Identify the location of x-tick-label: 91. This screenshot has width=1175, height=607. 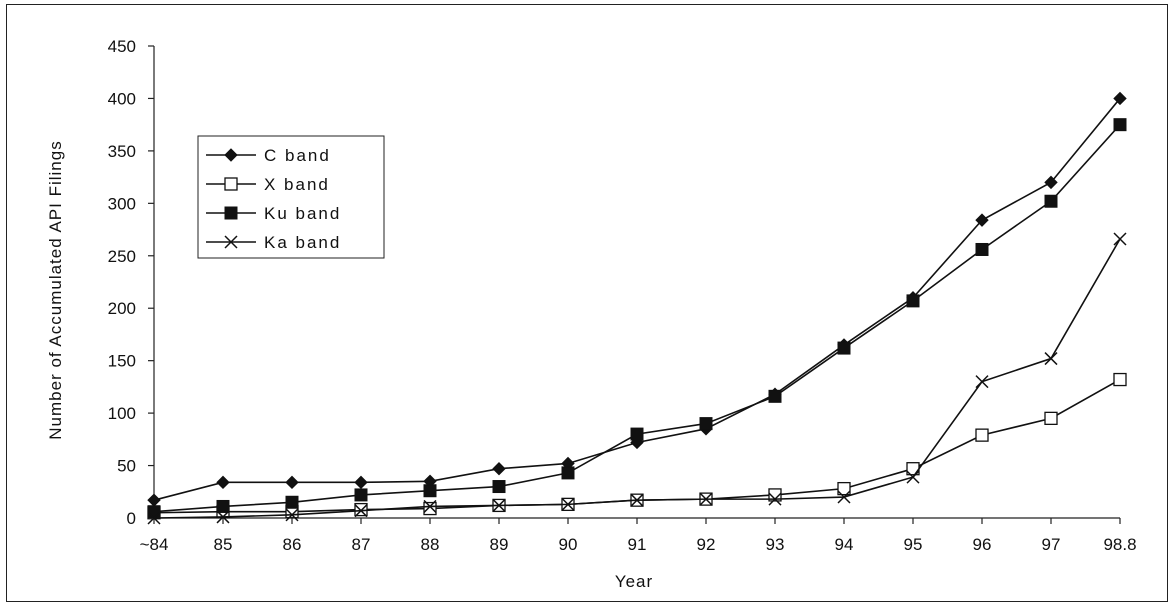
(637, 544).